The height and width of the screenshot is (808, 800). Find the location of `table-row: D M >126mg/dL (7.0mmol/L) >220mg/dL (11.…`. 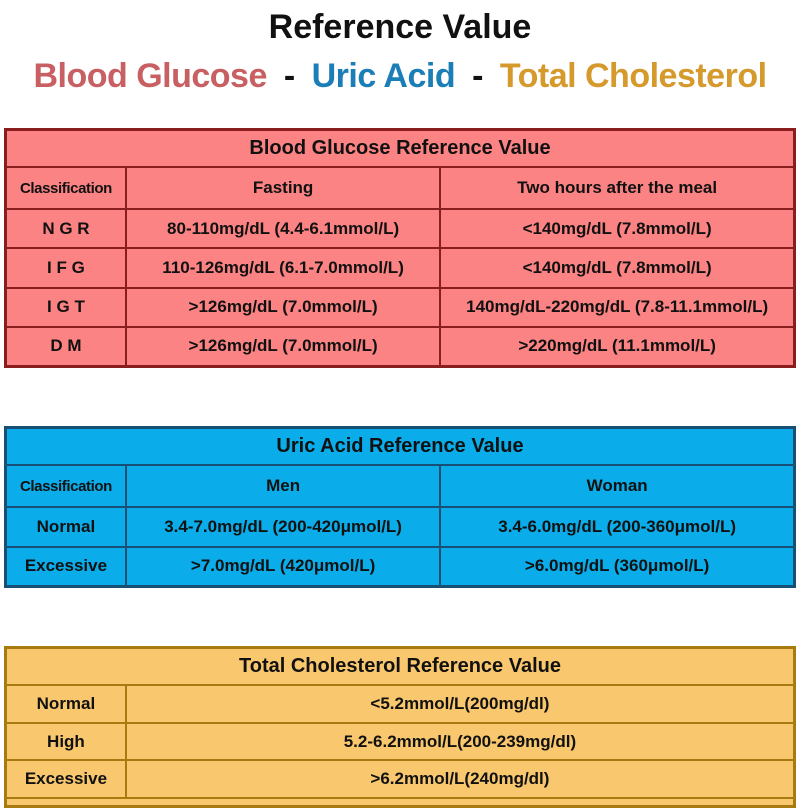

table-row: D M >126mg/dL (7.0mmol/L) >220mg/dL (11.… is located at coordinates (400, 345).